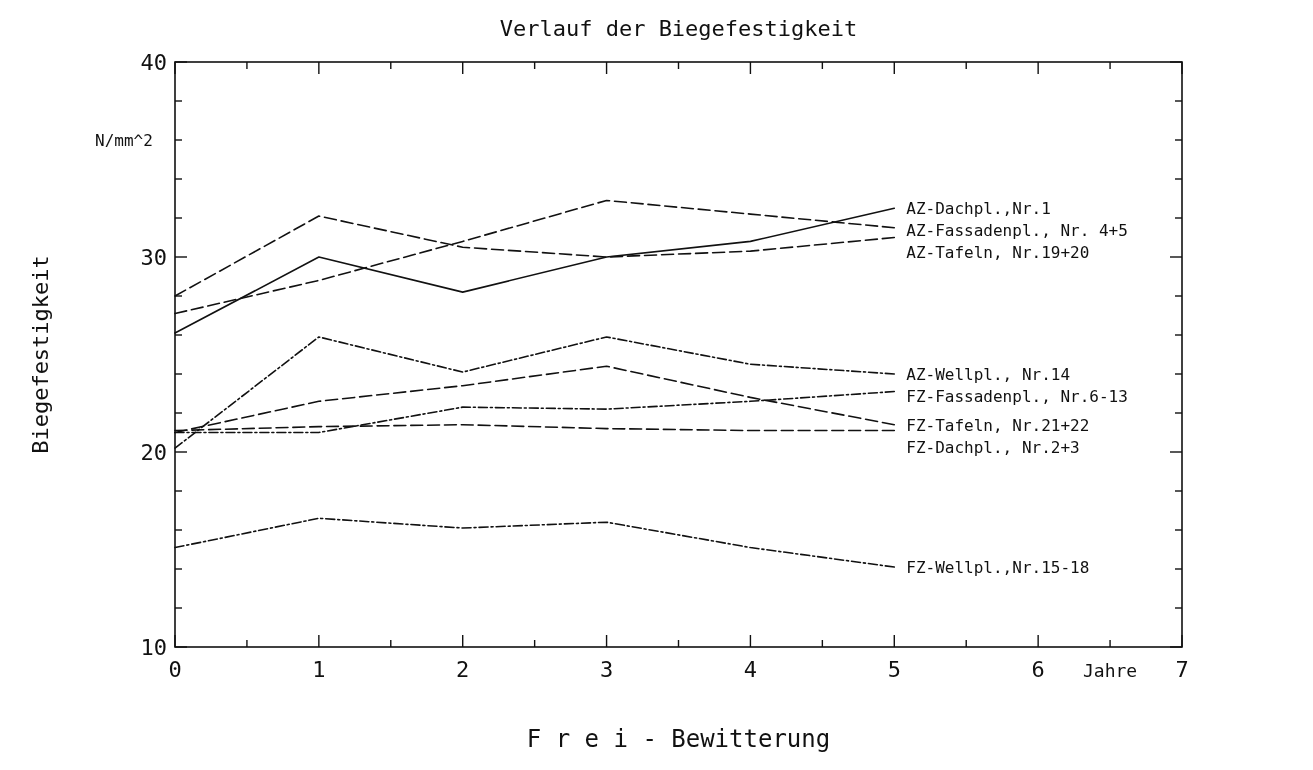  I want to click on x-tick-label: 6, so click(1038, 669).